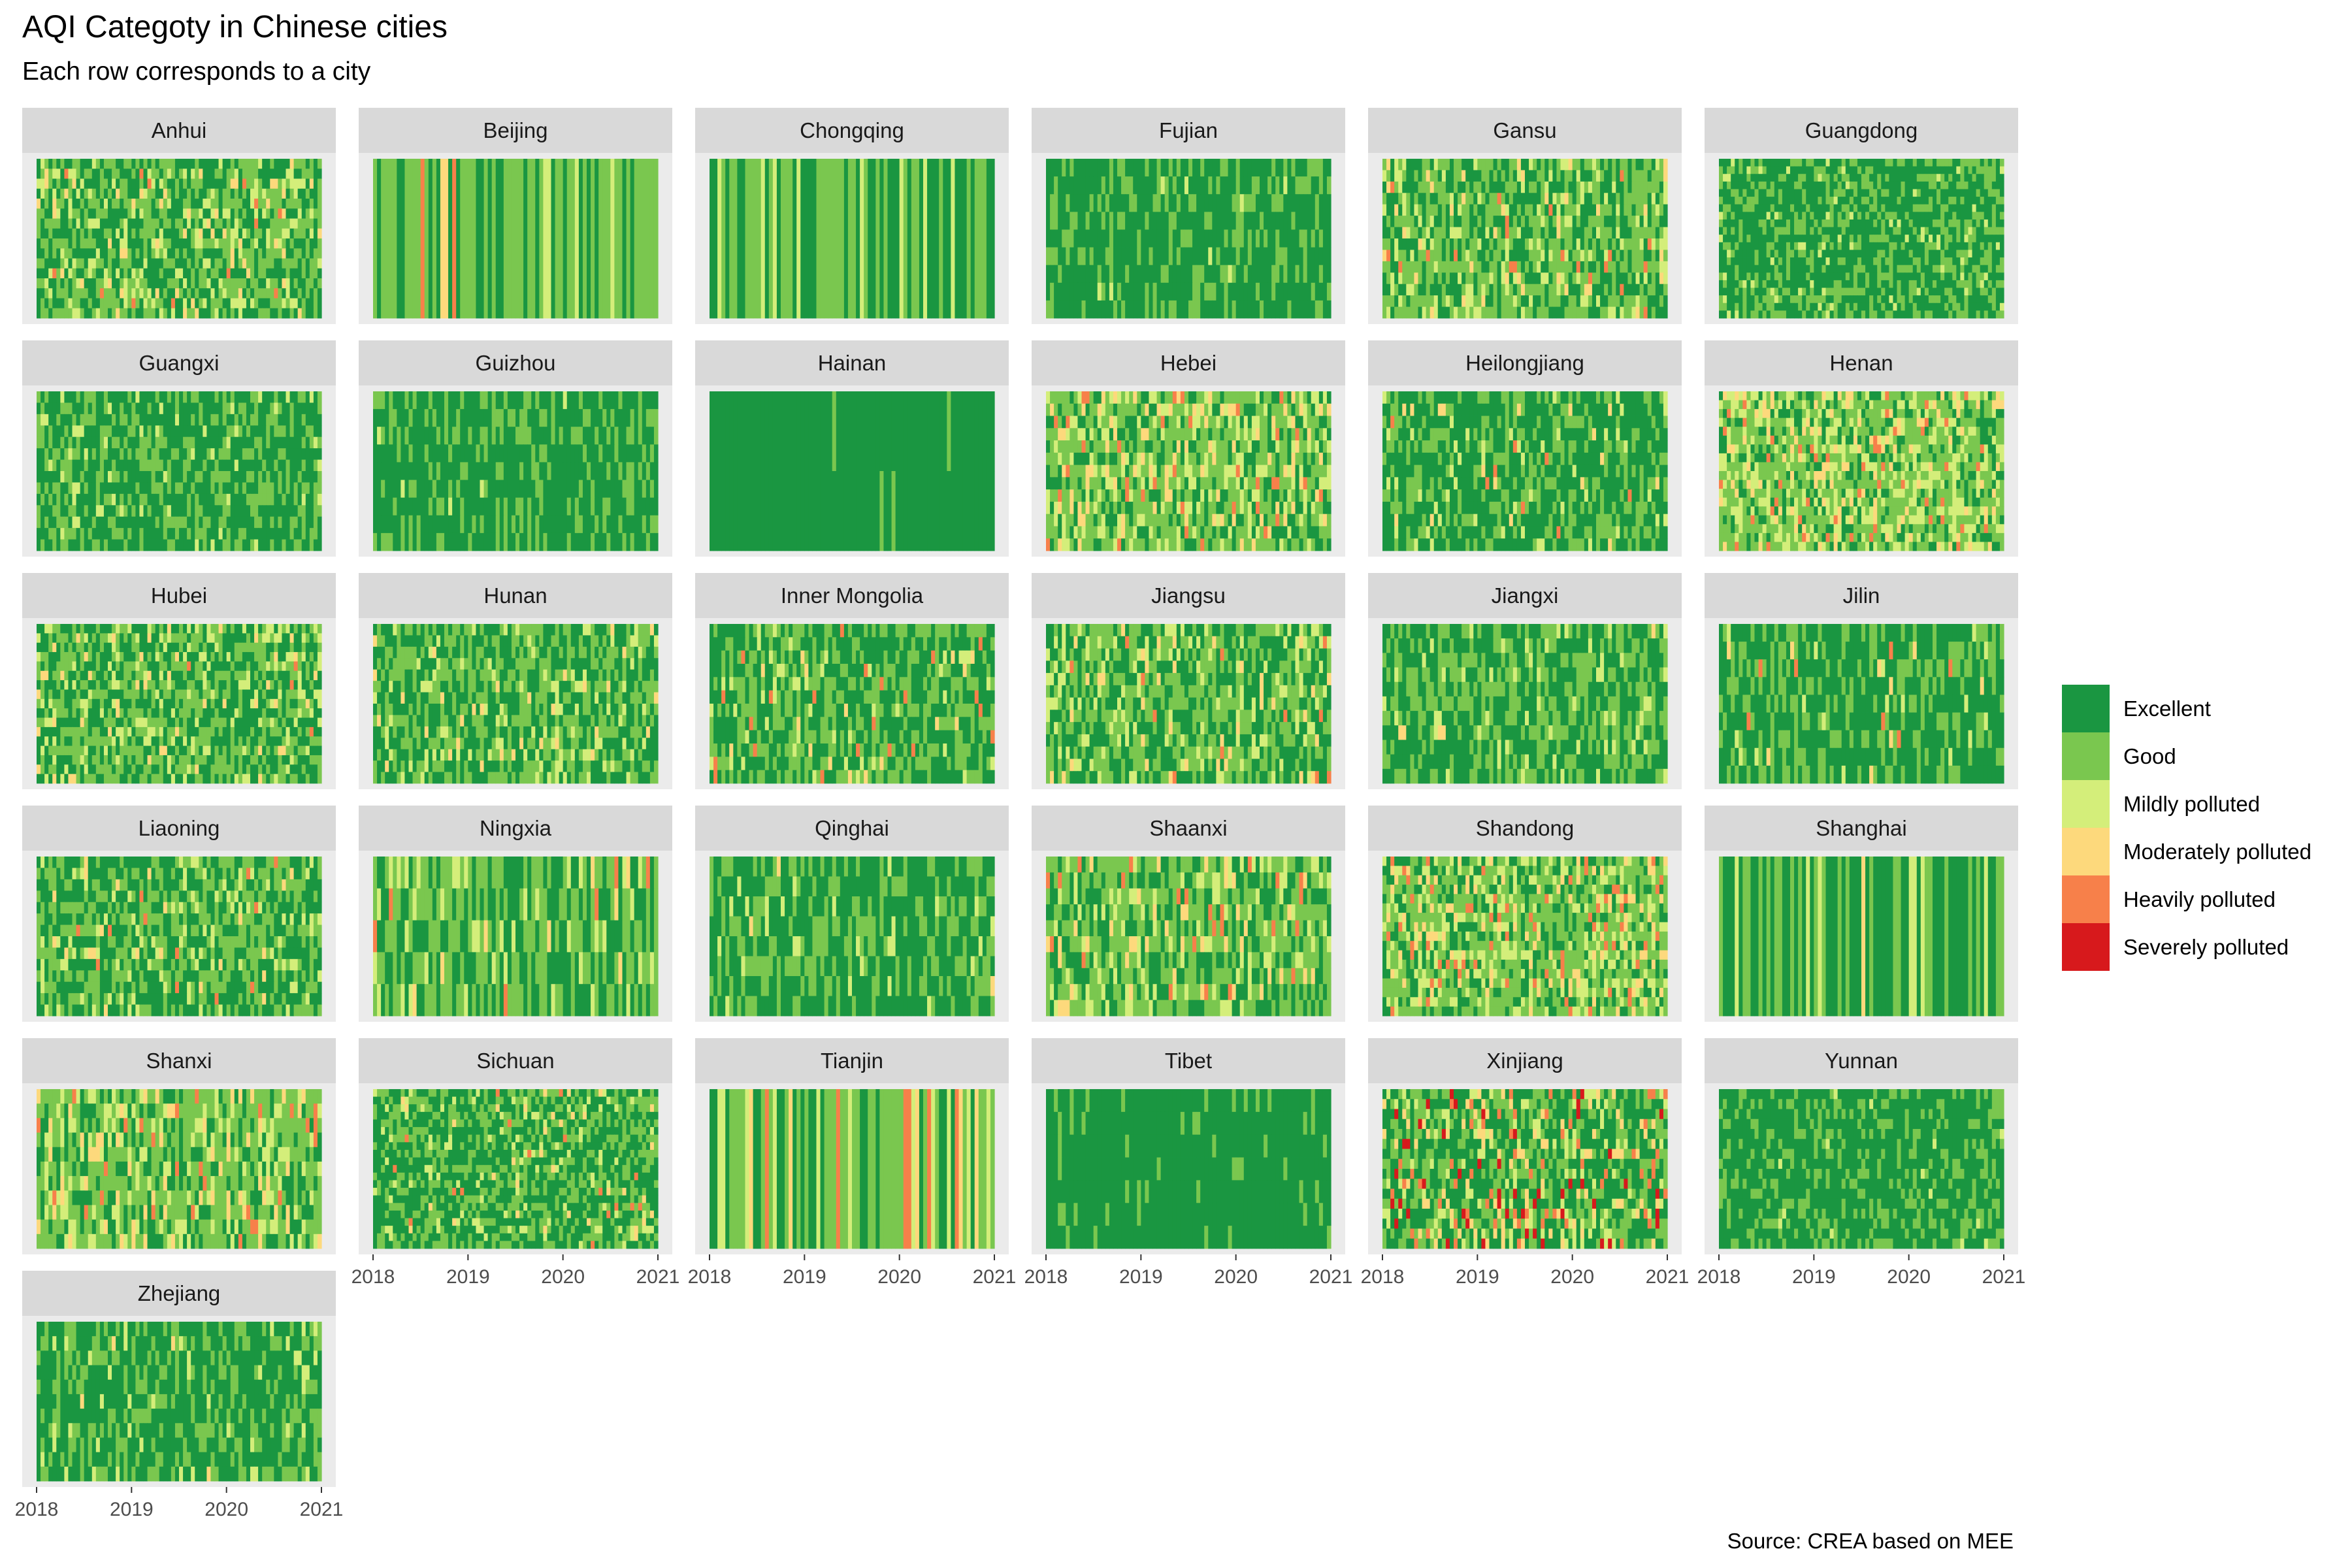 The width and height of the screenshot is (2352, 1568). I want to click on city-row-guangxi, so click(179, 442).